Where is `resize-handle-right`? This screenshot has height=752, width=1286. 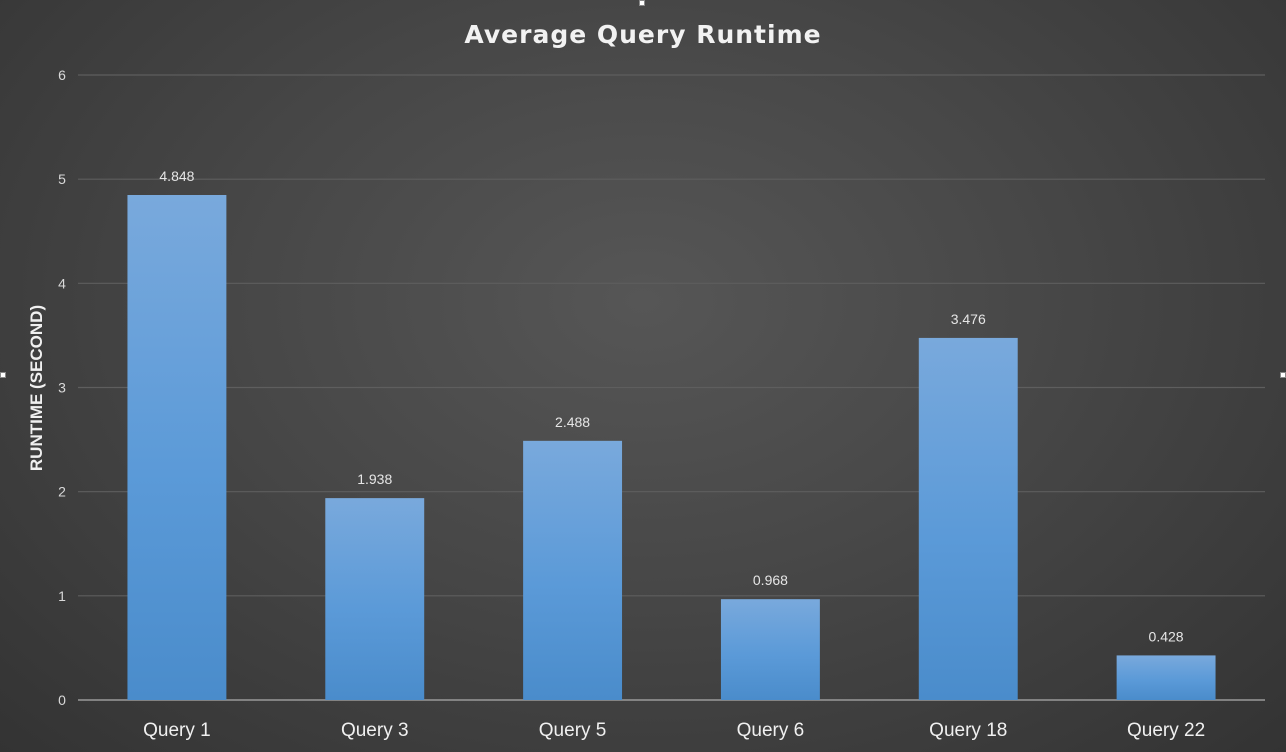 resize-handle-right is located at coordinates (1283, 375).